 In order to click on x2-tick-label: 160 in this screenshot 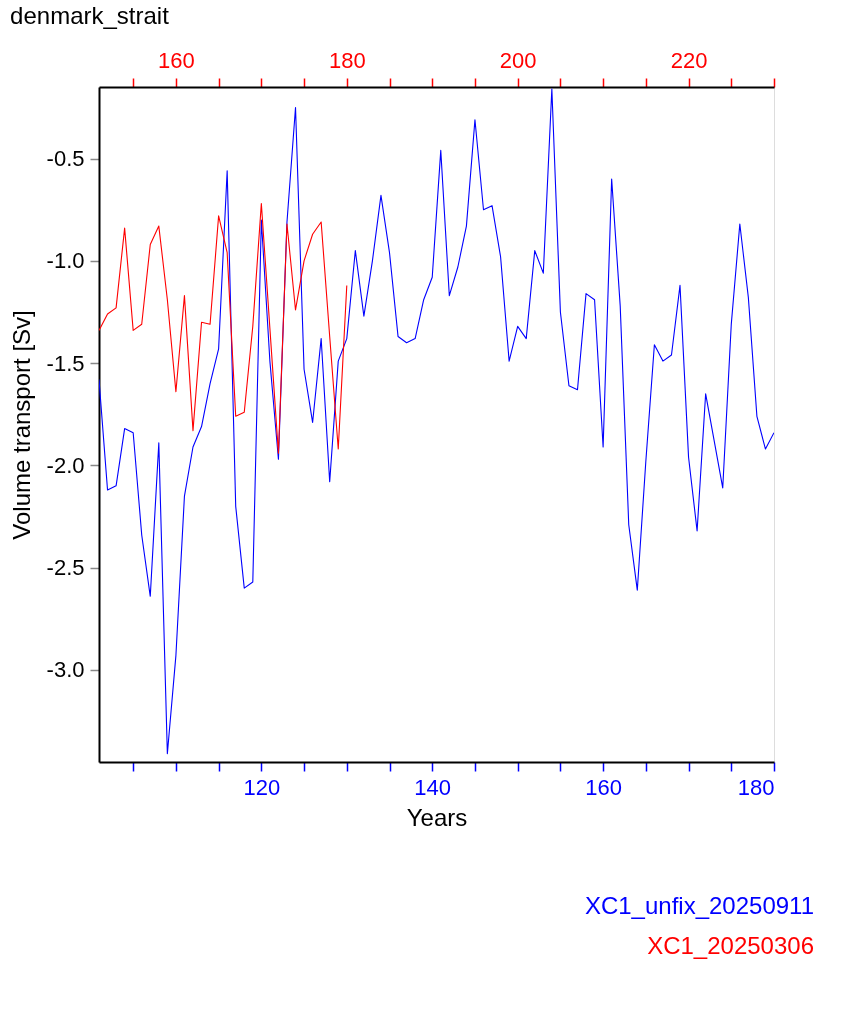, I will do `click(176, 60)`.